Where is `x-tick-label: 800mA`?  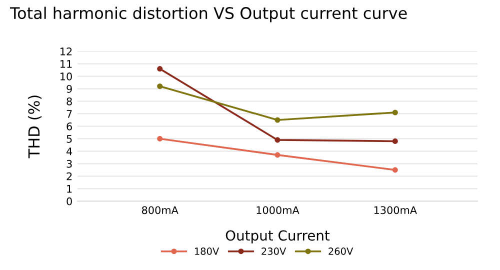 x-tick-label: 800mA is located at coordinates (160, 210).